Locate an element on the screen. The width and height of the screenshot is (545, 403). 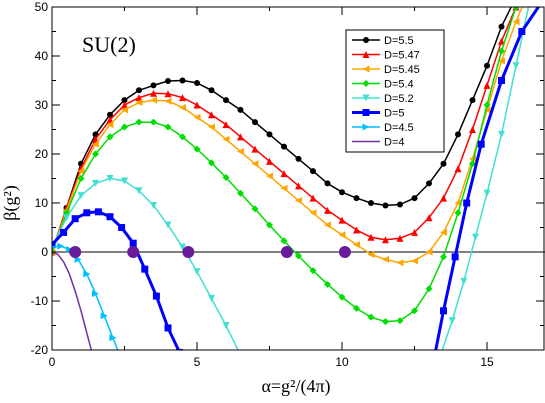
x-tick-label: 10 is located at coordinates (342, 362).